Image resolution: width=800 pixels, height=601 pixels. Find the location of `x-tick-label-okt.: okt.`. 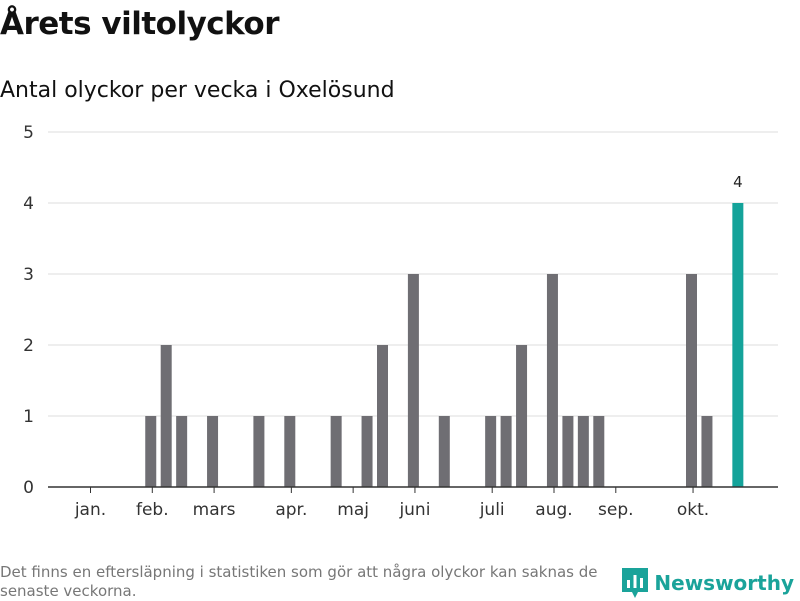

x-tick-label-okt.: okt. is located at coordinates (693, 510).